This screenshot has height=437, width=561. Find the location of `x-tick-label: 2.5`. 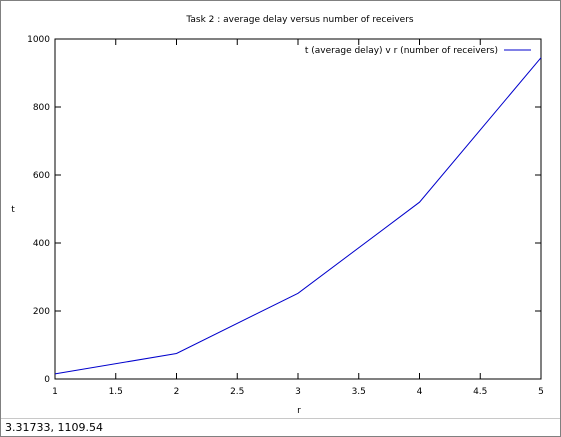

x-tick-label: 2.5 is located at coordinates (237, 392).